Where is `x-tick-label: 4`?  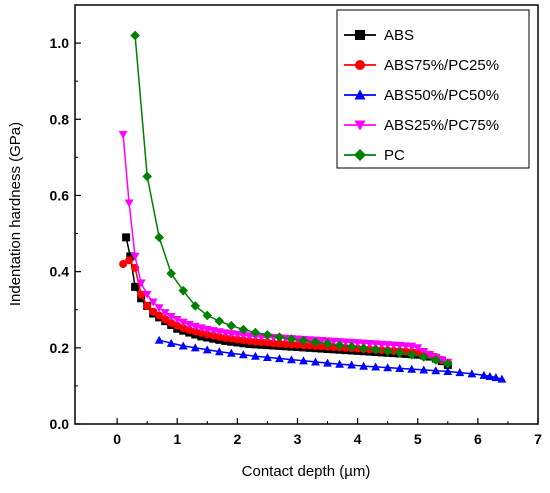
x-tick-label: 4 is located at coordinates (358, 439).